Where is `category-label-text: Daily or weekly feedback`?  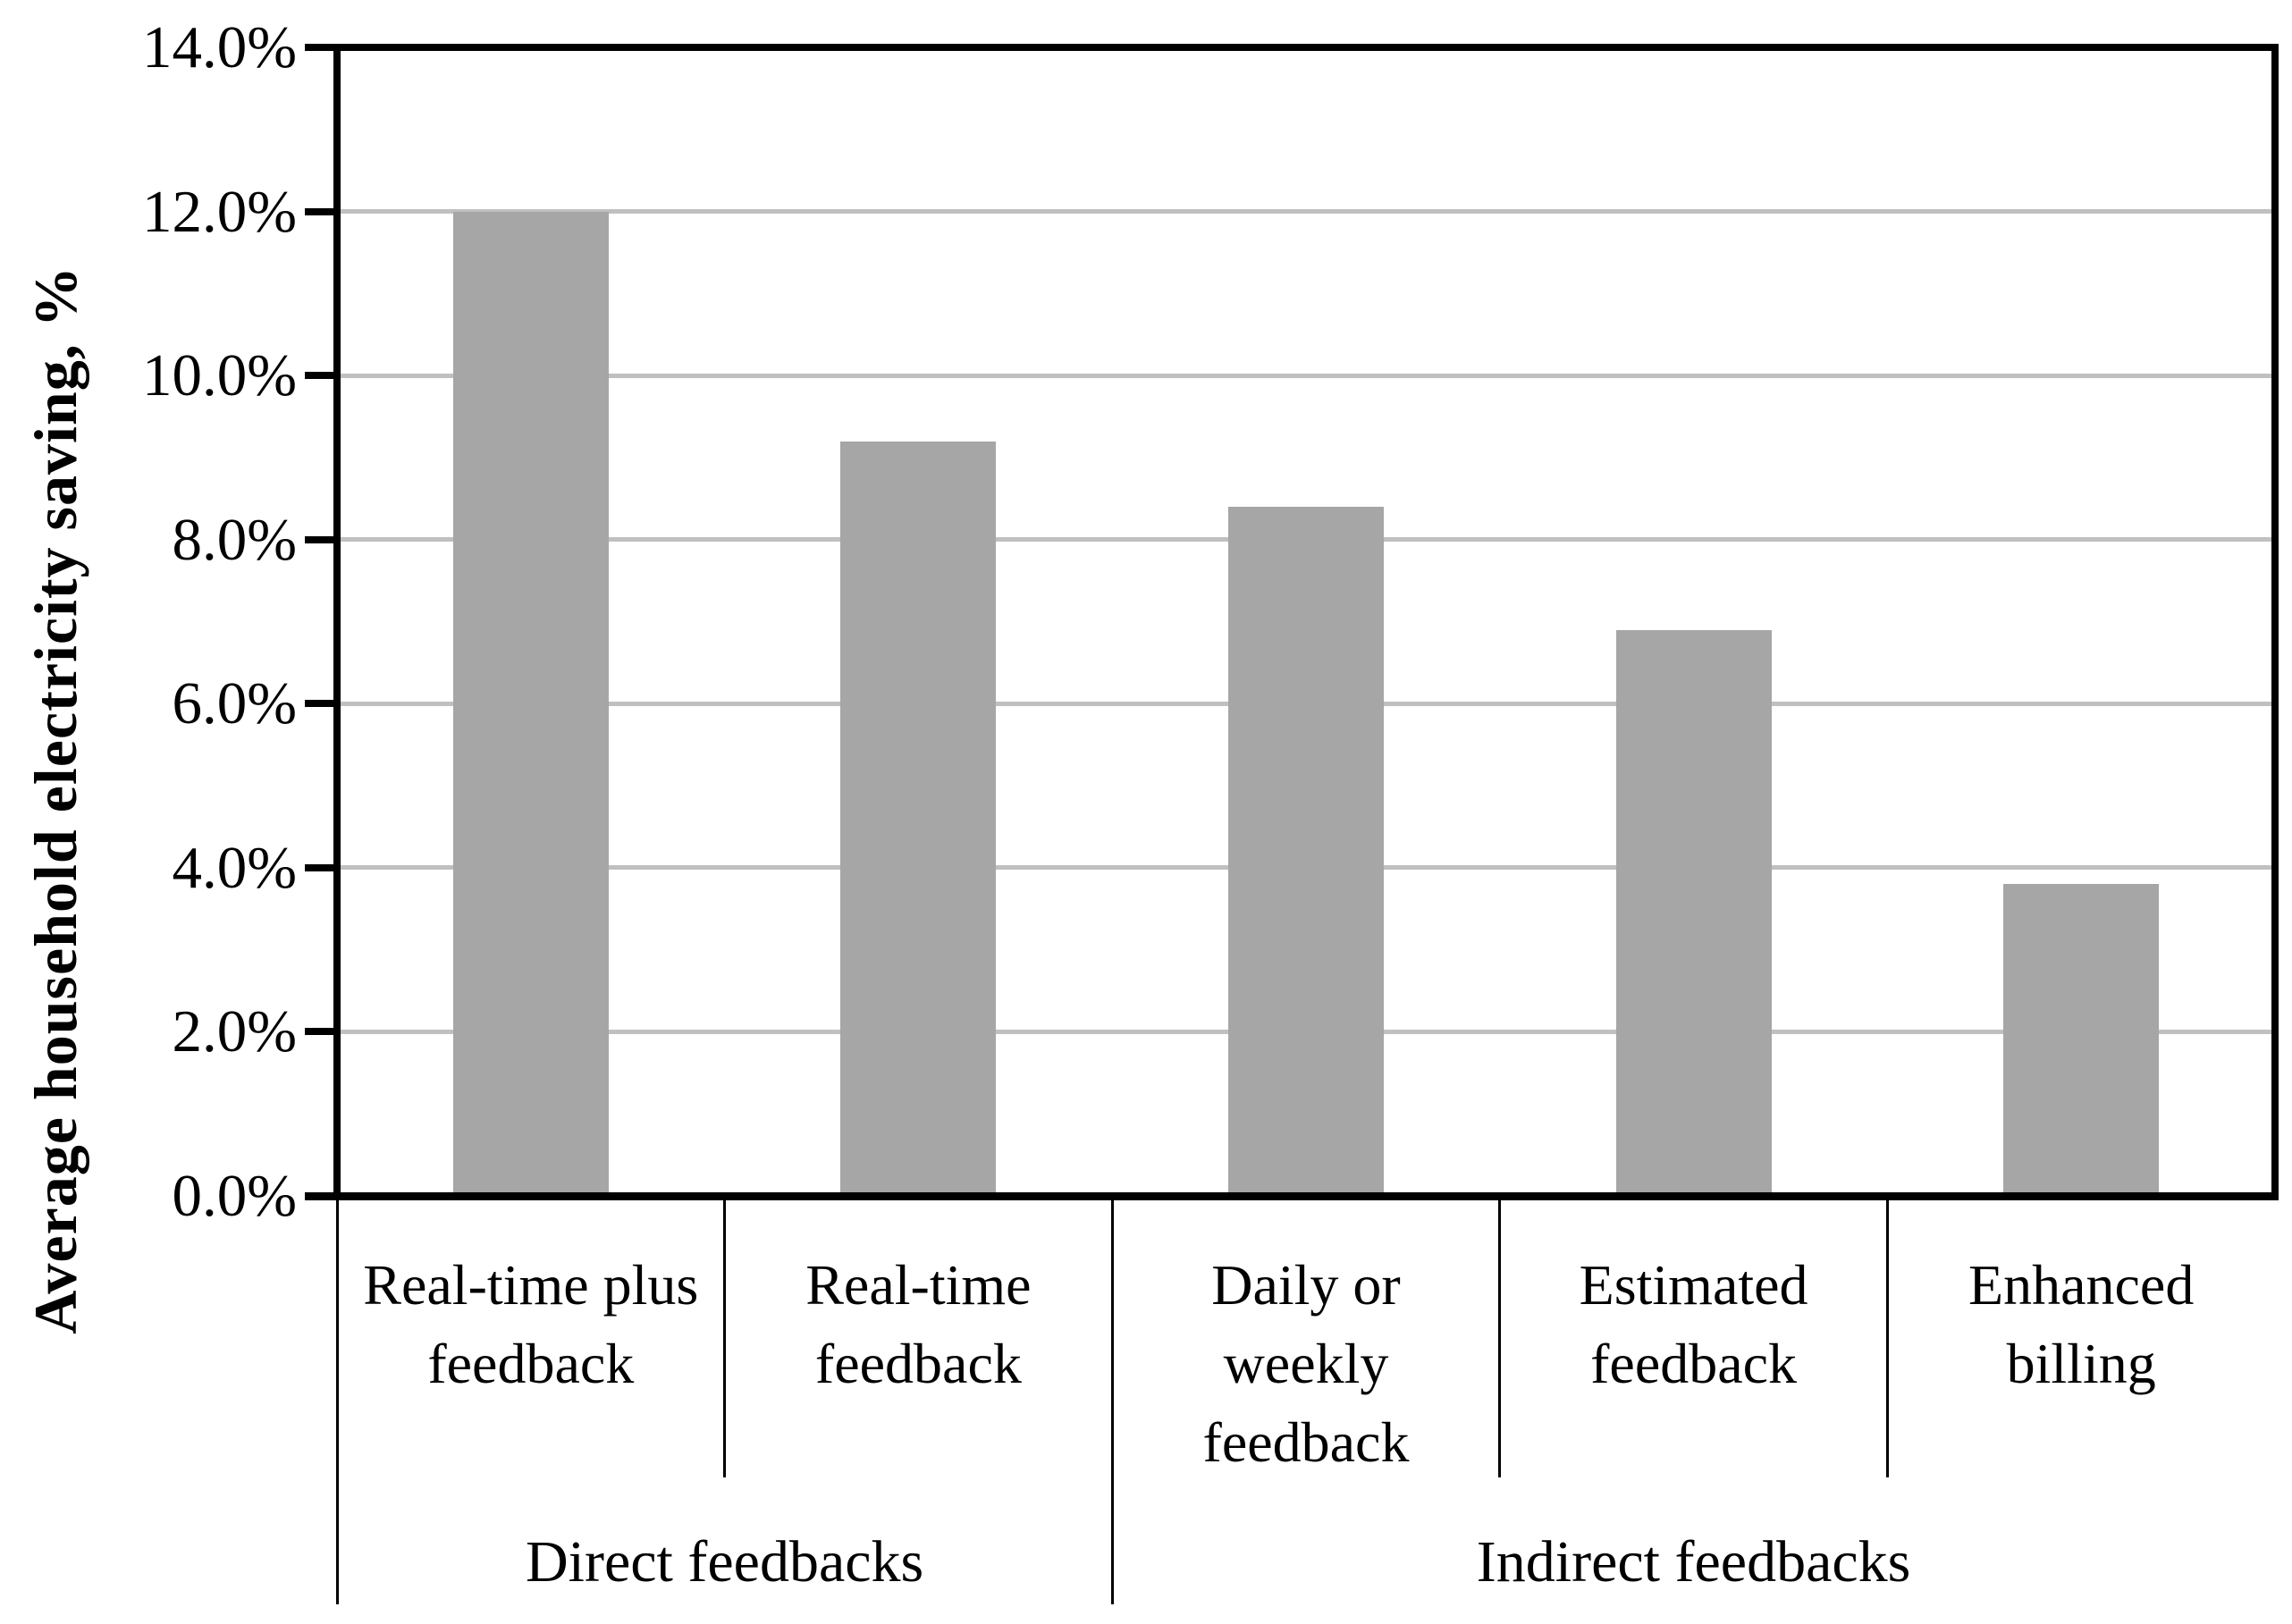 category-label-text: Daily or weekly feedback is located at coordinates (1306, 1363).